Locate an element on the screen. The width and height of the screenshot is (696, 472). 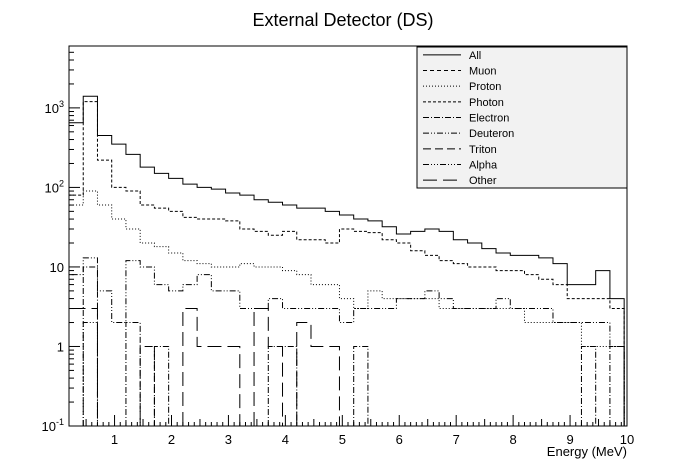
x-tick-label: 9 is located at coordinates (569, 439).